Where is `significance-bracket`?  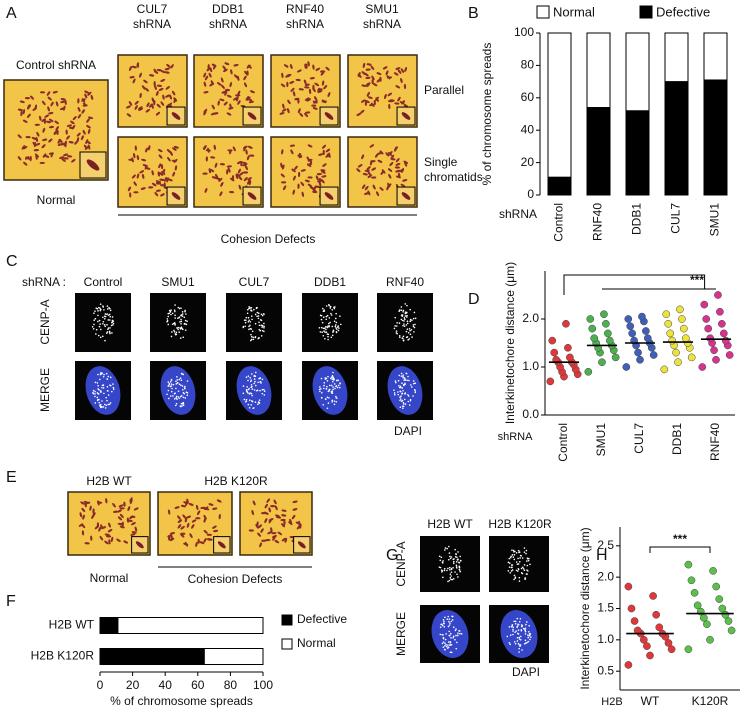 significance-bracket is located at coordinates (639, 284).